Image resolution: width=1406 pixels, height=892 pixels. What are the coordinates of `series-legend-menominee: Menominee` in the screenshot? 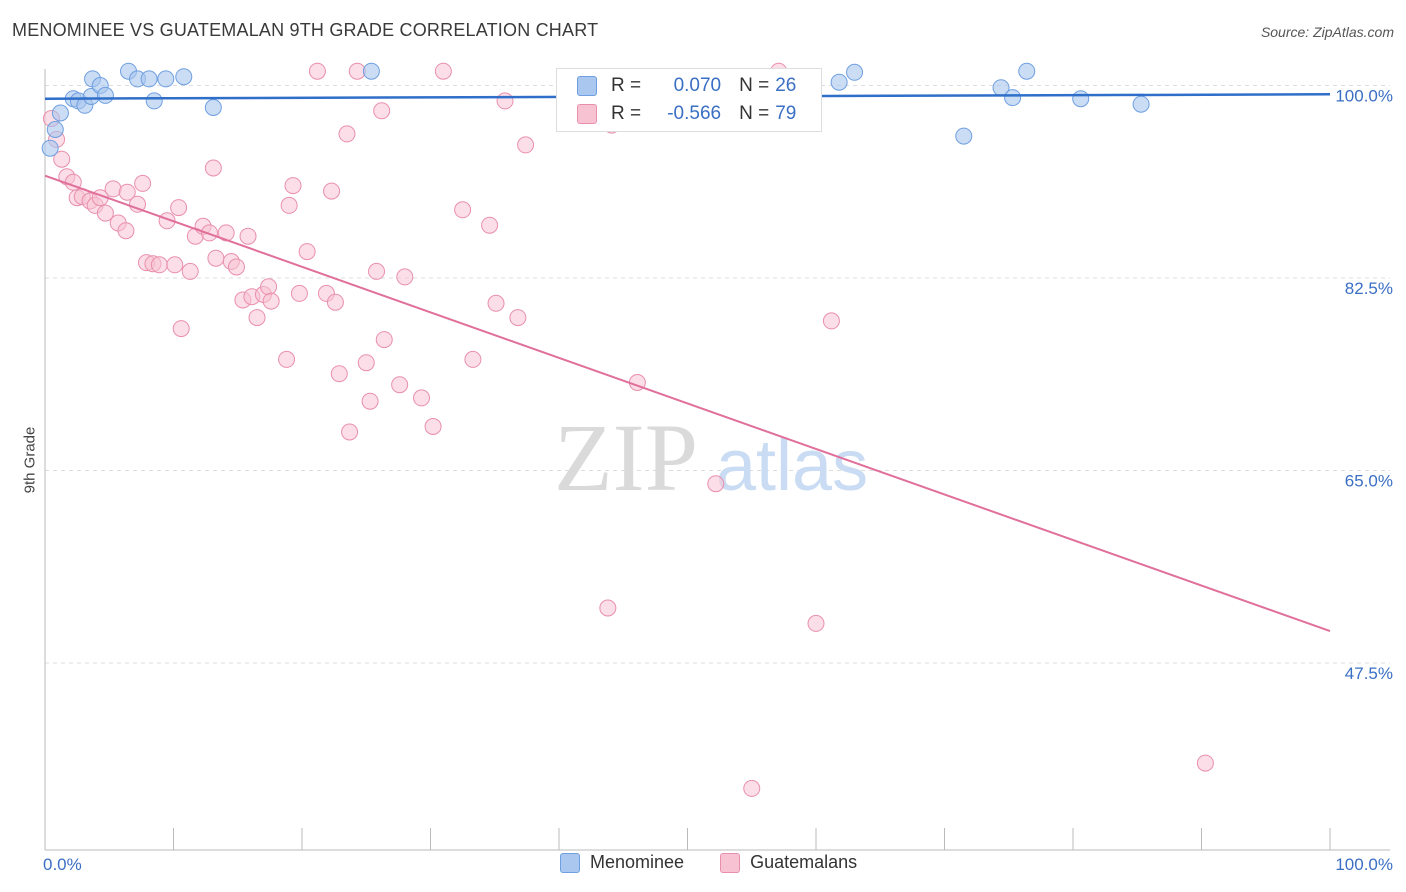 It's located at (622, 862).